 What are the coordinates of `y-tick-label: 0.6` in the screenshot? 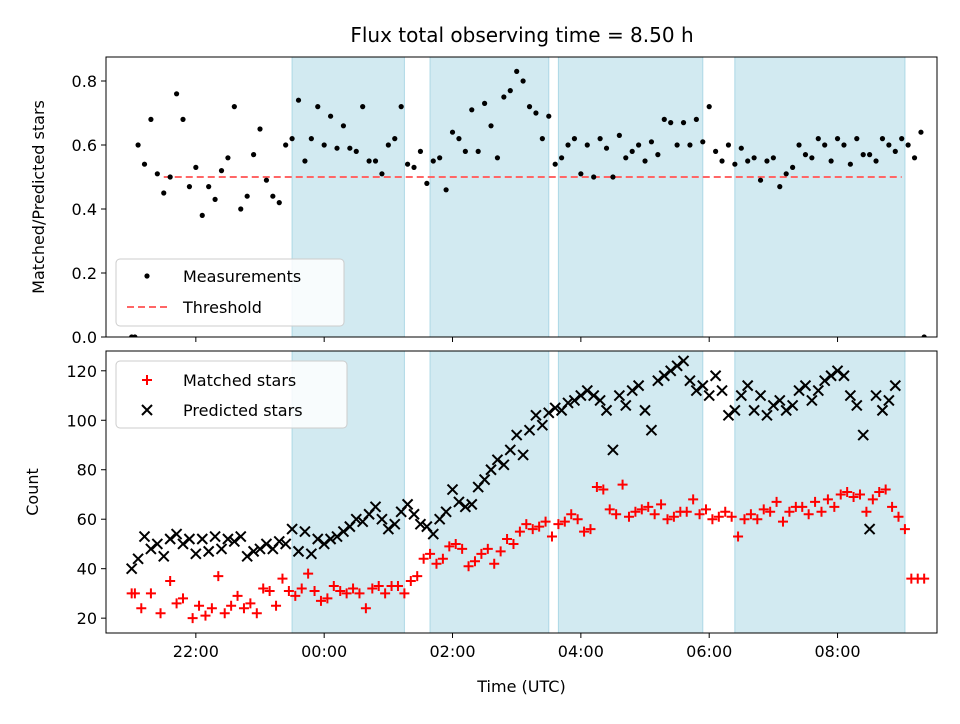 It's located at (84, 145).